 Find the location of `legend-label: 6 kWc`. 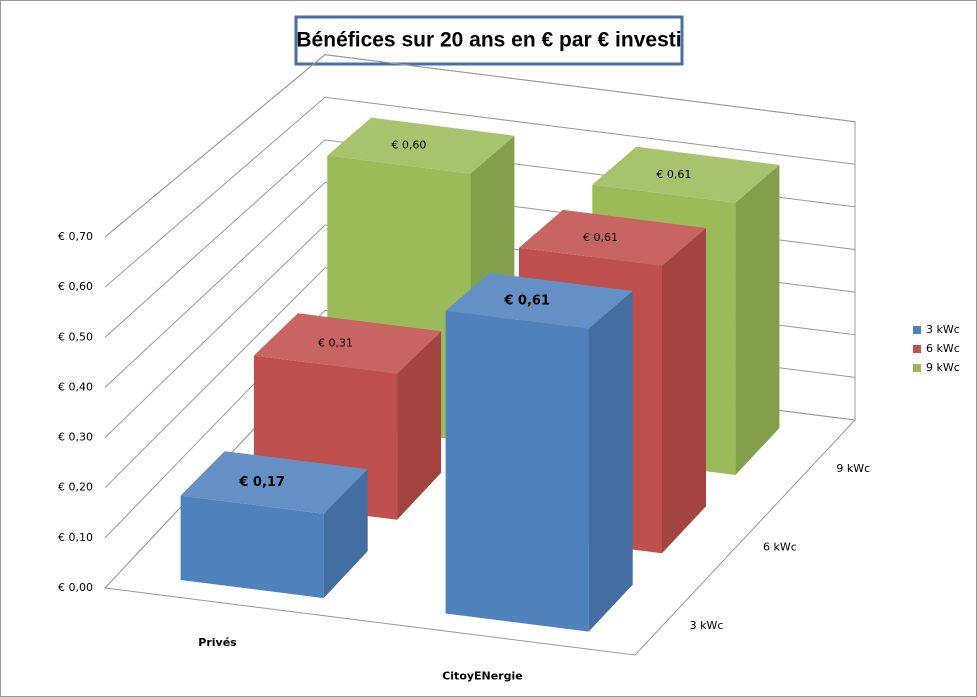

legend-label: 6 kWc is located at coordinates (943, 348).